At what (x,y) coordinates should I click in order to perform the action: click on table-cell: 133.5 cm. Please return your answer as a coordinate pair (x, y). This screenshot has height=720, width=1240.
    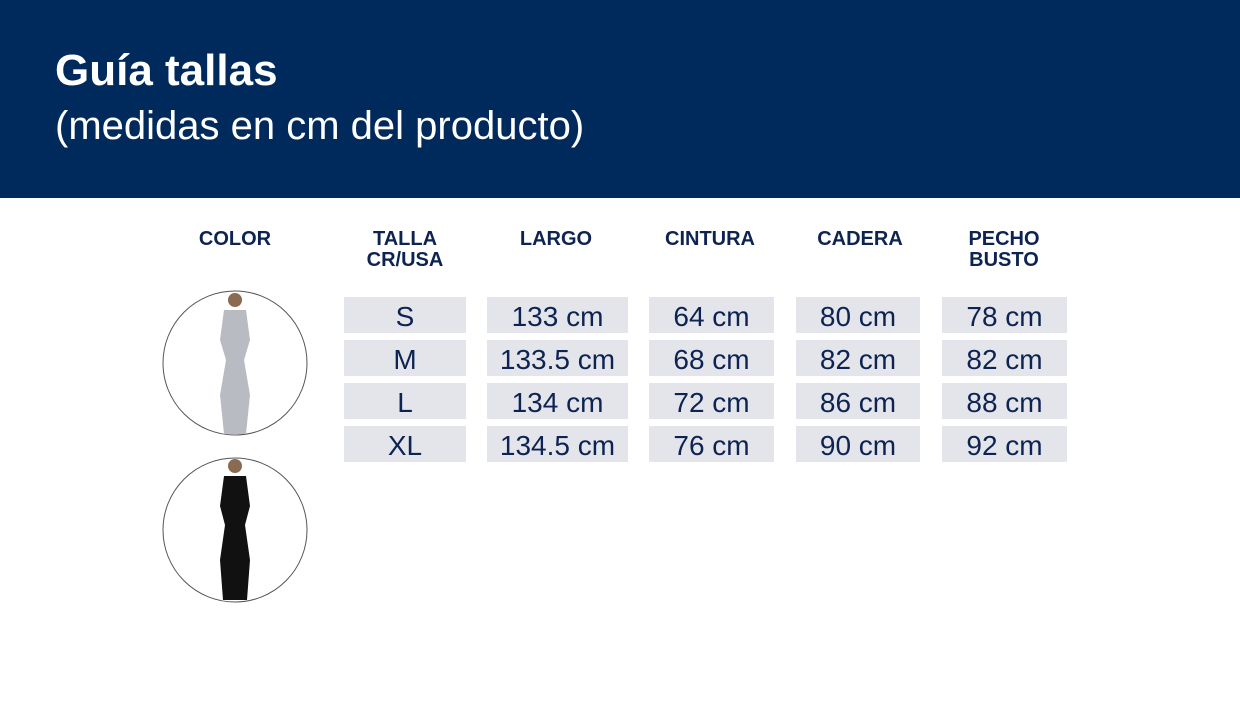
    Looking at the image, I should click on (557, 358).